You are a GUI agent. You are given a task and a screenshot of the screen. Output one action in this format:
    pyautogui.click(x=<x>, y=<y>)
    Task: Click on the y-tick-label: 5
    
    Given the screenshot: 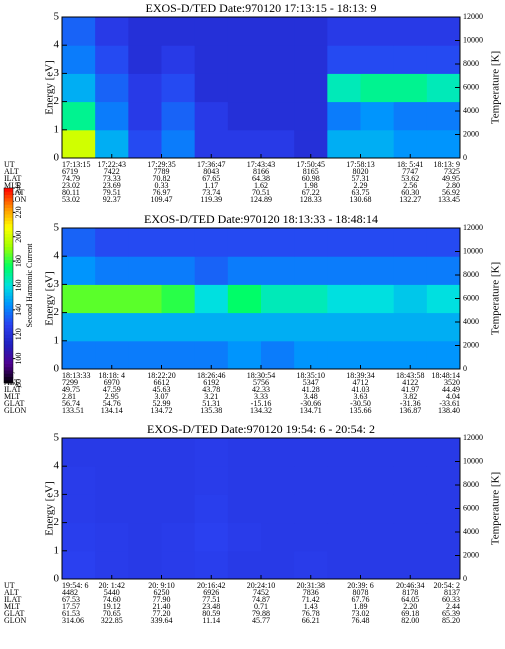 What is the action you would take?
    pyautogui.click(x=57, y=438)
    